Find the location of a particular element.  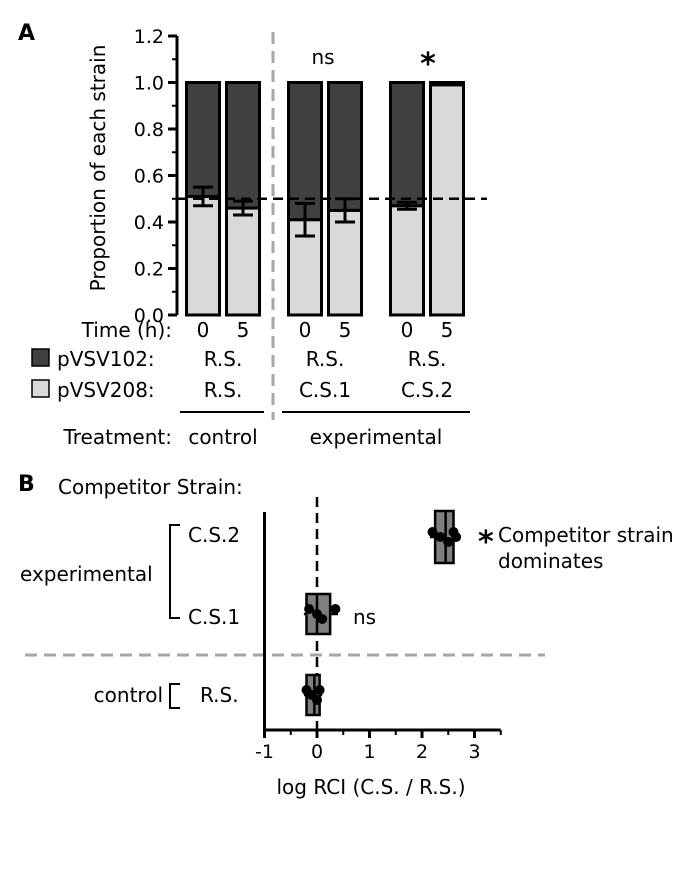

panel-a-annotation-ns: ns is located at coordinates (322, 57).